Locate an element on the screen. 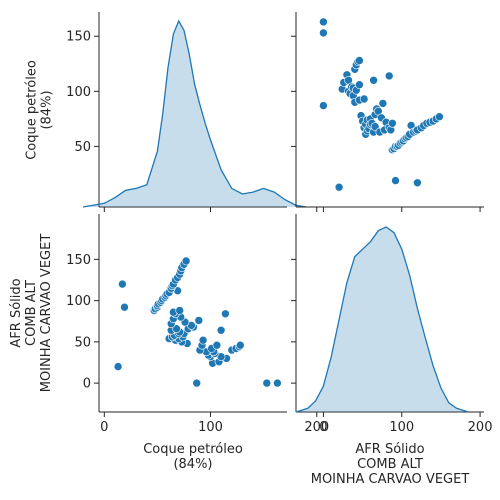  x-tick-label-left: 100 is located at coordinates (210, 427).